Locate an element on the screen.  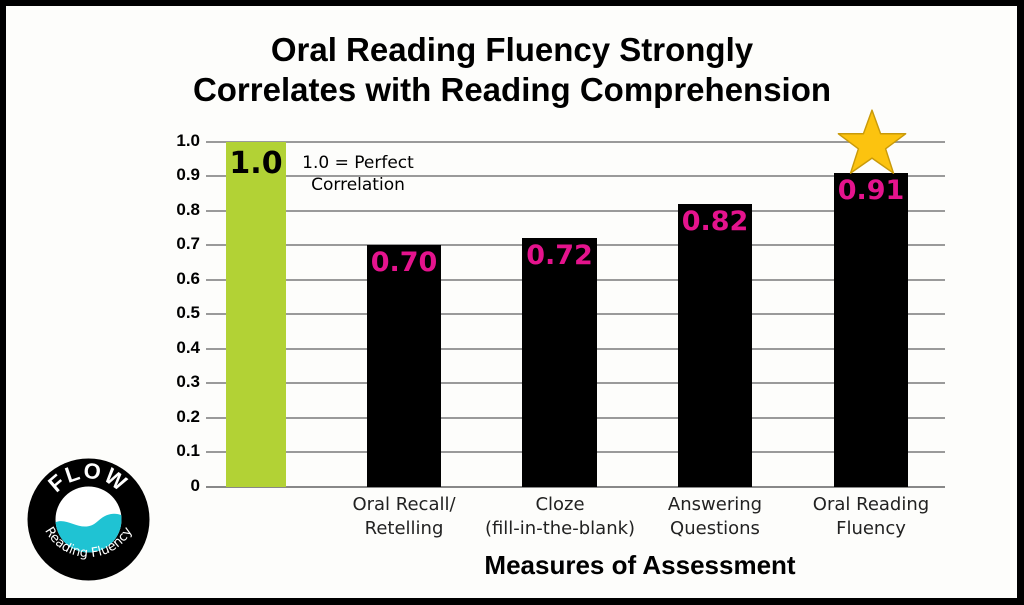
y-tick: 0.4 is located at coordinates (188, 347).